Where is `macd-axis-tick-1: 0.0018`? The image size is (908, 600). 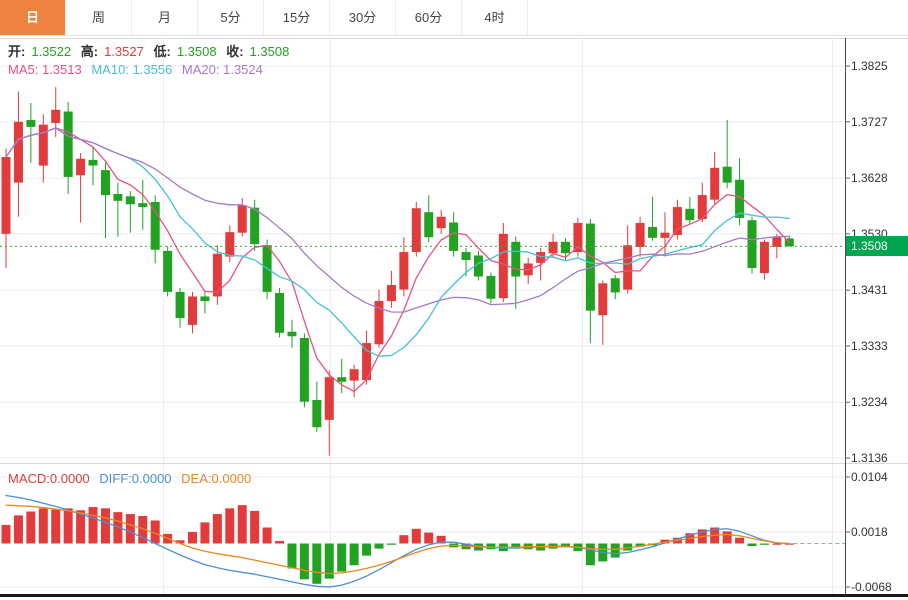 macd-axis-tick-1: 0.0018 is located at coordinates (869, 531).